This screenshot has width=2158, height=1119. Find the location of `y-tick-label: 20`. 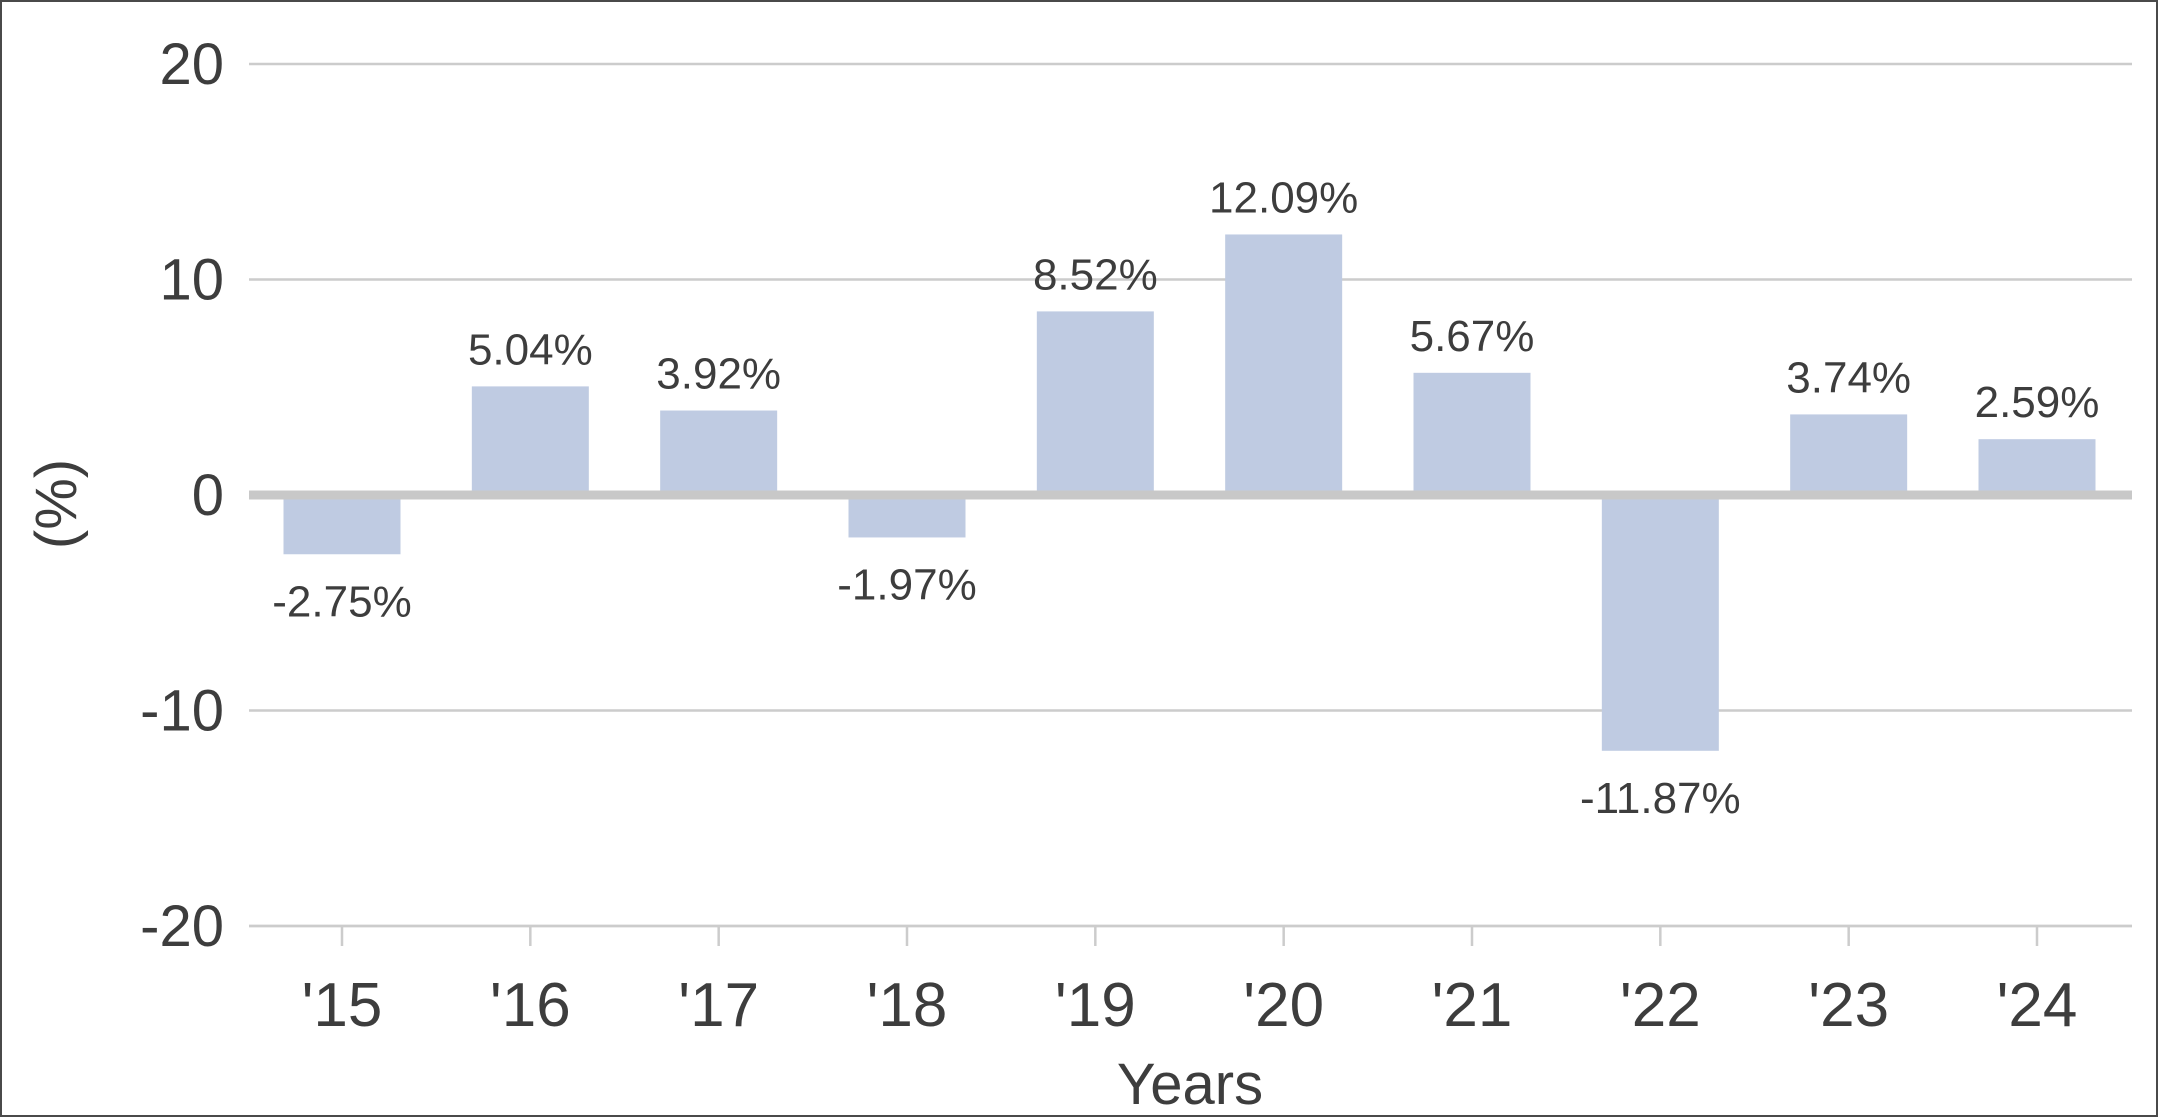

y-tick-label: 20 is located at coordinates (191, 64).